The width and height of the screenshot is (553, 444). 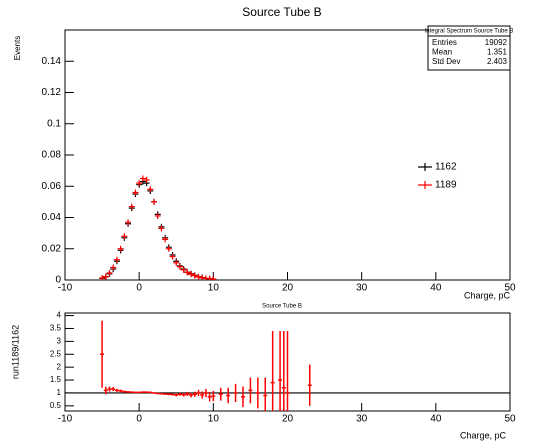 I want to click on stats-value: 19092, so click(x=496, y=42).